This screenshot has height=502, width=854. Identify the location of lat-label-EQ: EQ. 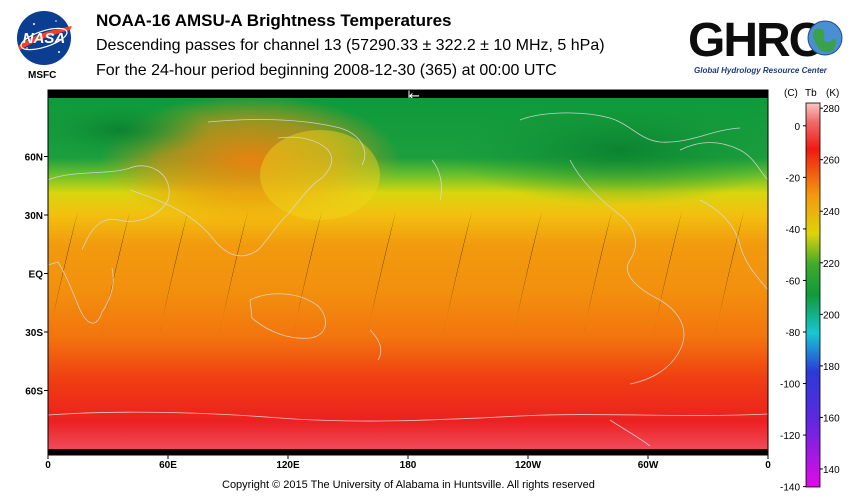
(36, 275).